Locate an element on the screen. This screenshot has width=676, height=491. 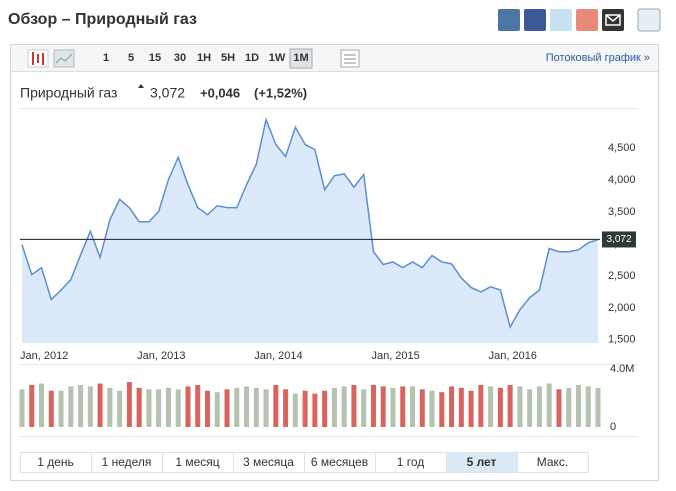
last-price-label: 3,072 is located at coordinates (618, 239).